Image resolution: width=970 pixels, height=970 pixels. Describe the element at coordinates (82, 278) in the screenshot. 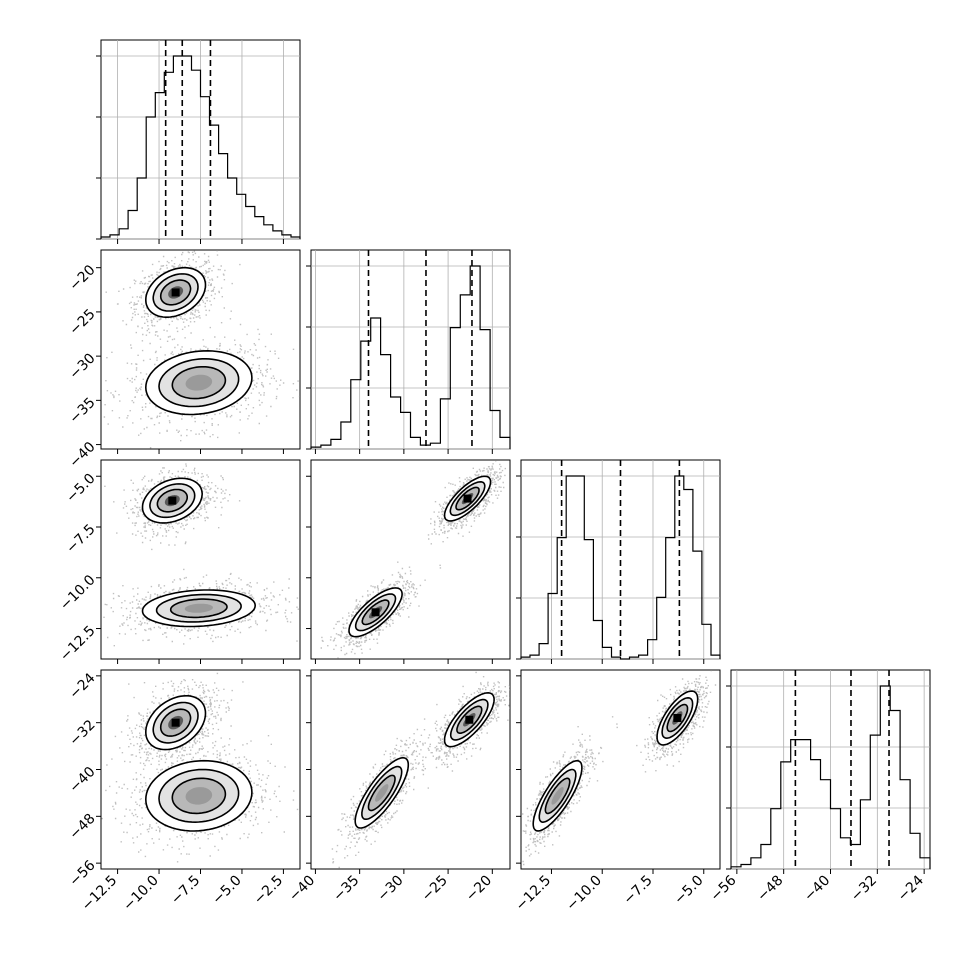

I see `y-tick-label: −20` at that location.